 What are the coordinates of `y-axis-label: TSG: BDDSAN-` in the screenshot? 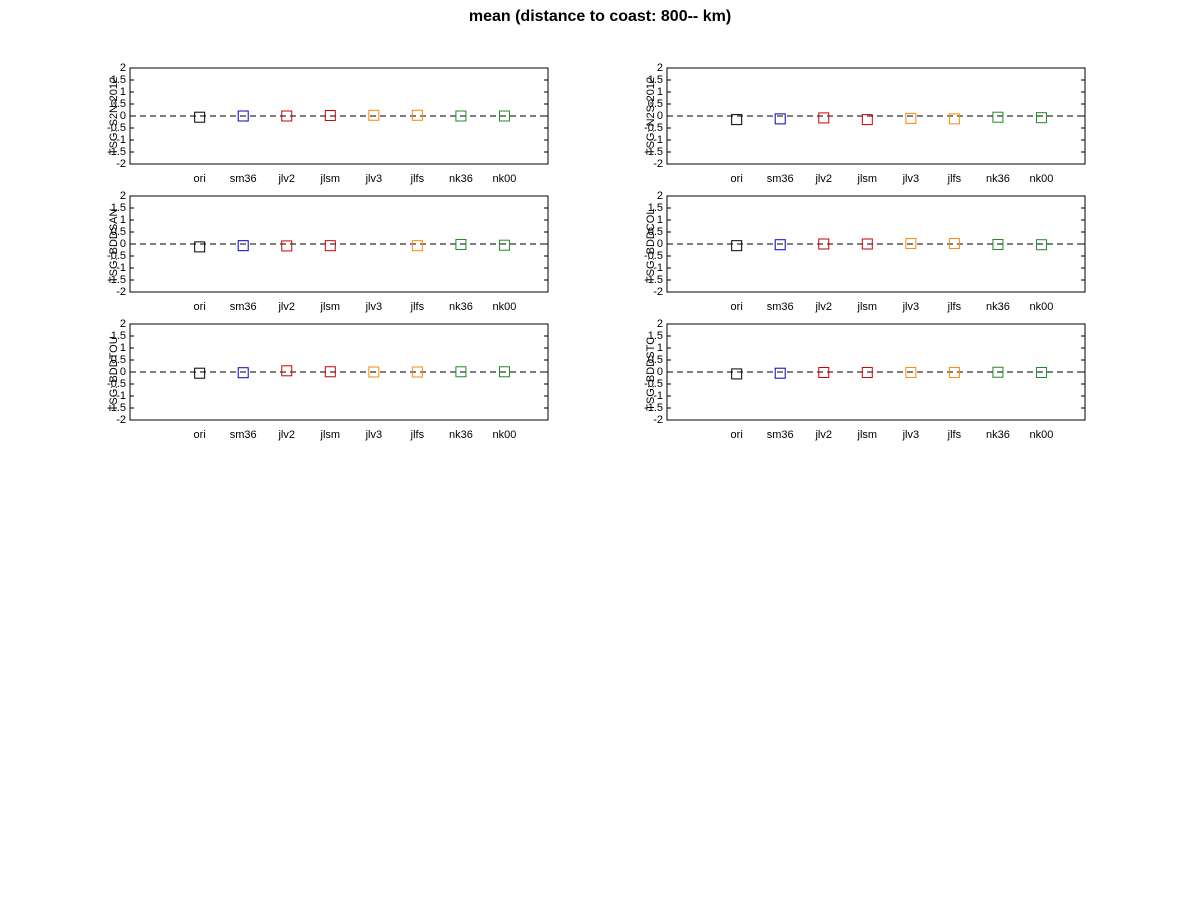 It's located at (114, 244).